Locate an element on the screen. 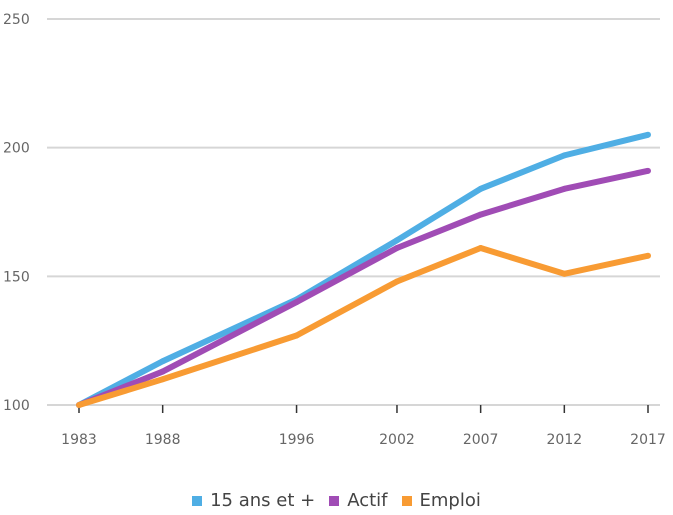  y-tick-label: 100 is located at coordinates (16, 406).